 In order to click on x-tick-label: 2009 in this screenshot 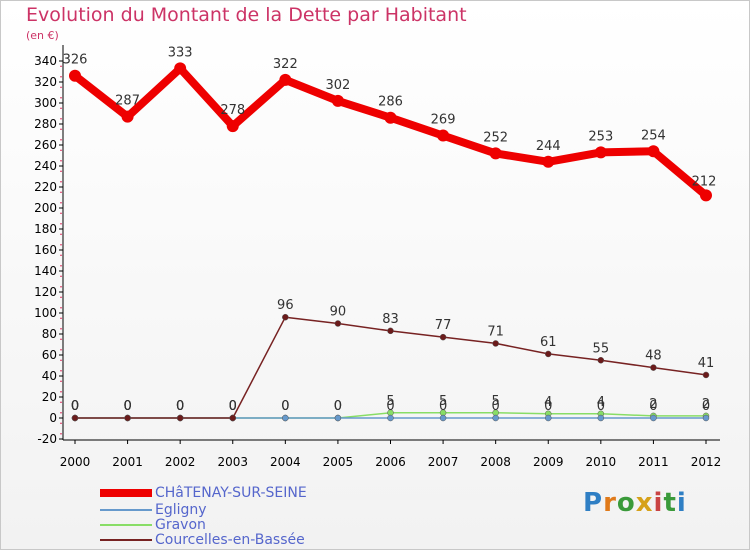, I will do `click(548, 462)`.